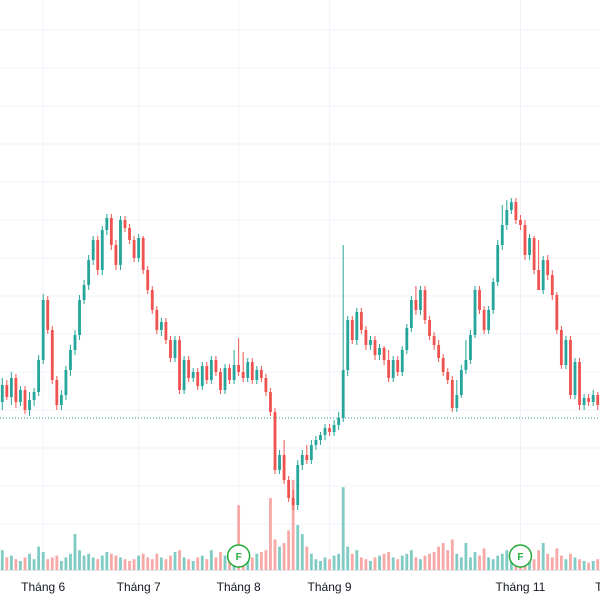 The height and width of the screenshot is (600, 600). What do you see at coordinates (520, 556) in the screenshot?
I see `earnings-flag: F` at bounding box center [520, 556].